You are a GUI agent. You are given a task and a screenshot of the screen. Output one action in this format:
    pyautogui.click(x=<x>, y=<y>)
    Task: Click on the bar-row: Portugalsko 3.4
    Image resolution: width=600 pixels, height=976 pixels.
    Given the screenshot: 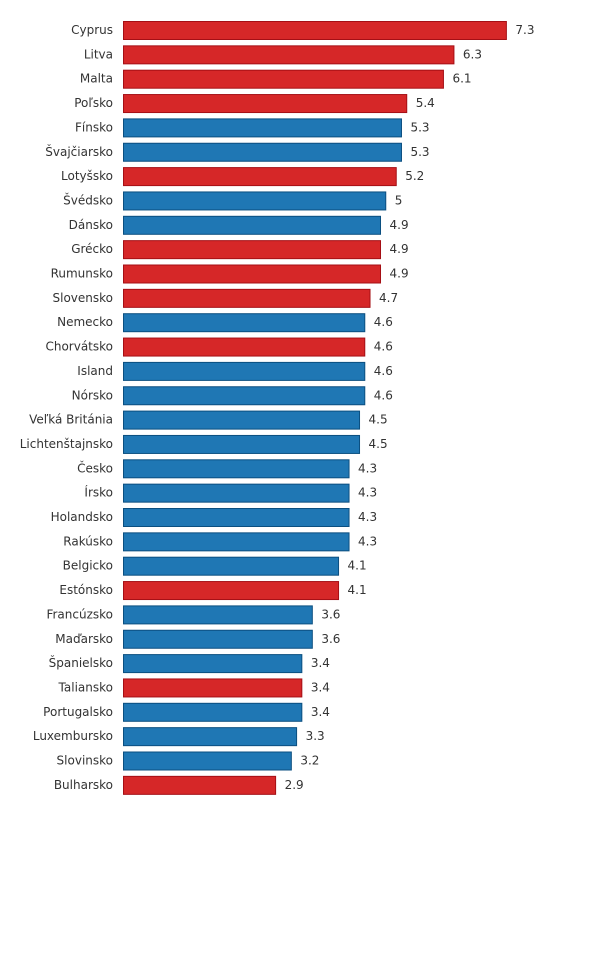 What is the action you would take?
    pyautogui.click(x=186, y=712)
    